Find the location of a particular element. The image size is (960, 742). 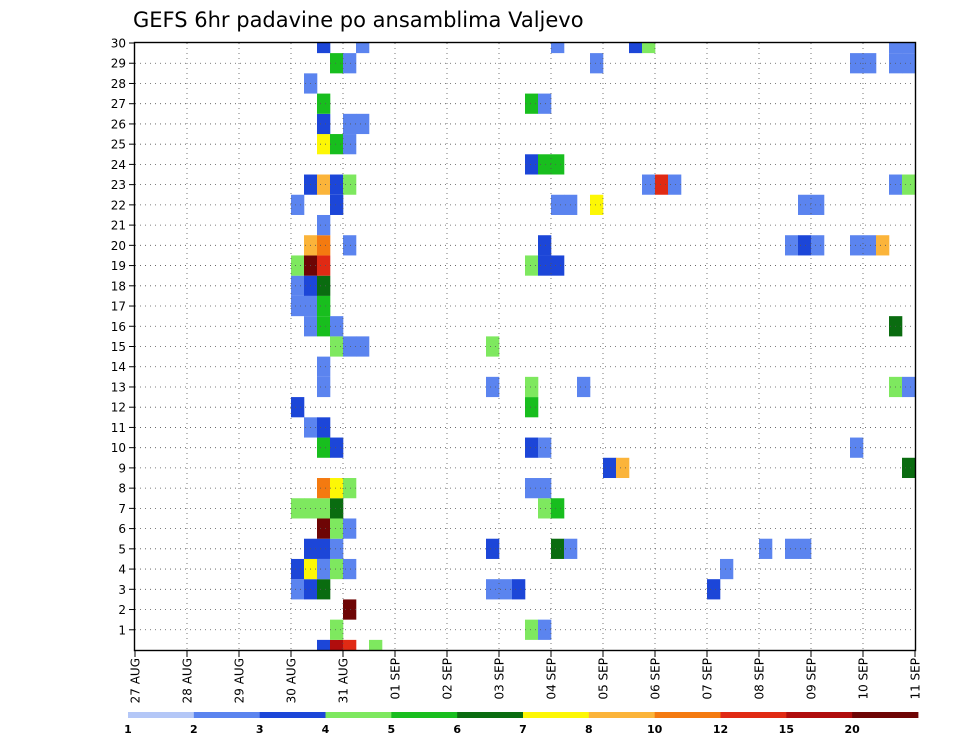

y-tick-label: 2 is located at coordinates (122, 610).